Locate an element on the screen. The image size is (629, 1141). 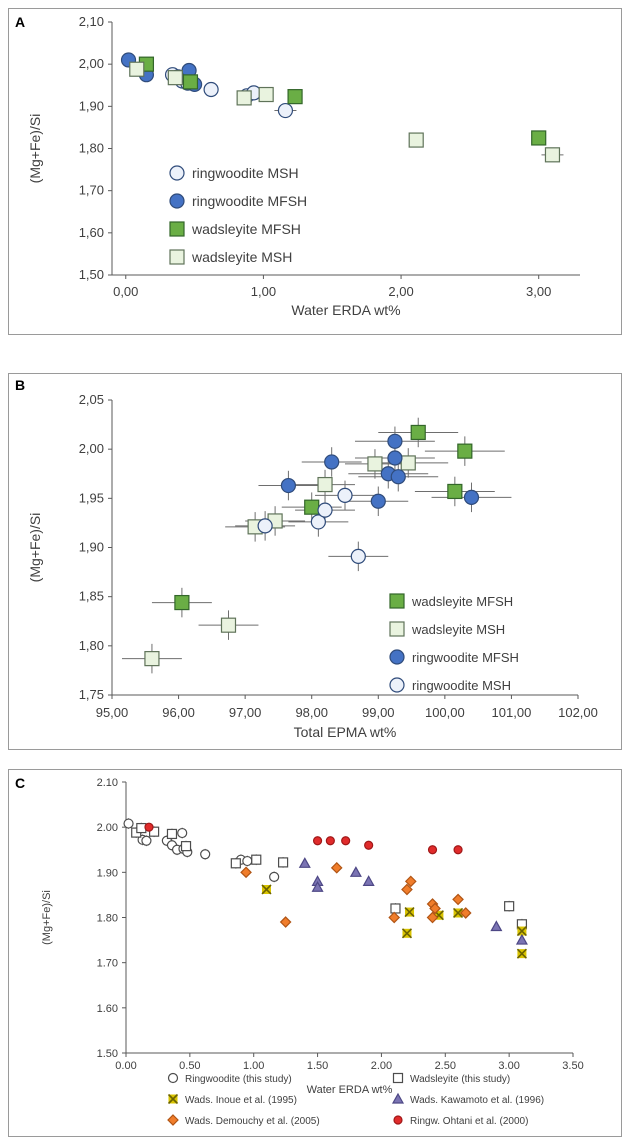
chart1-x-tick-label: 0,00 is located at coordinates (125, 291).